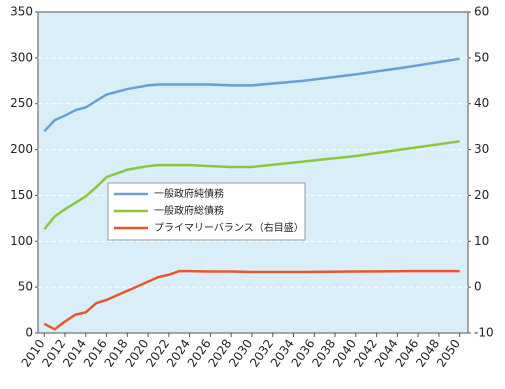 The width and height of the screenshot is (505, 389). I want to click on legend-label: 一般政府総債務, so click(189, 210).